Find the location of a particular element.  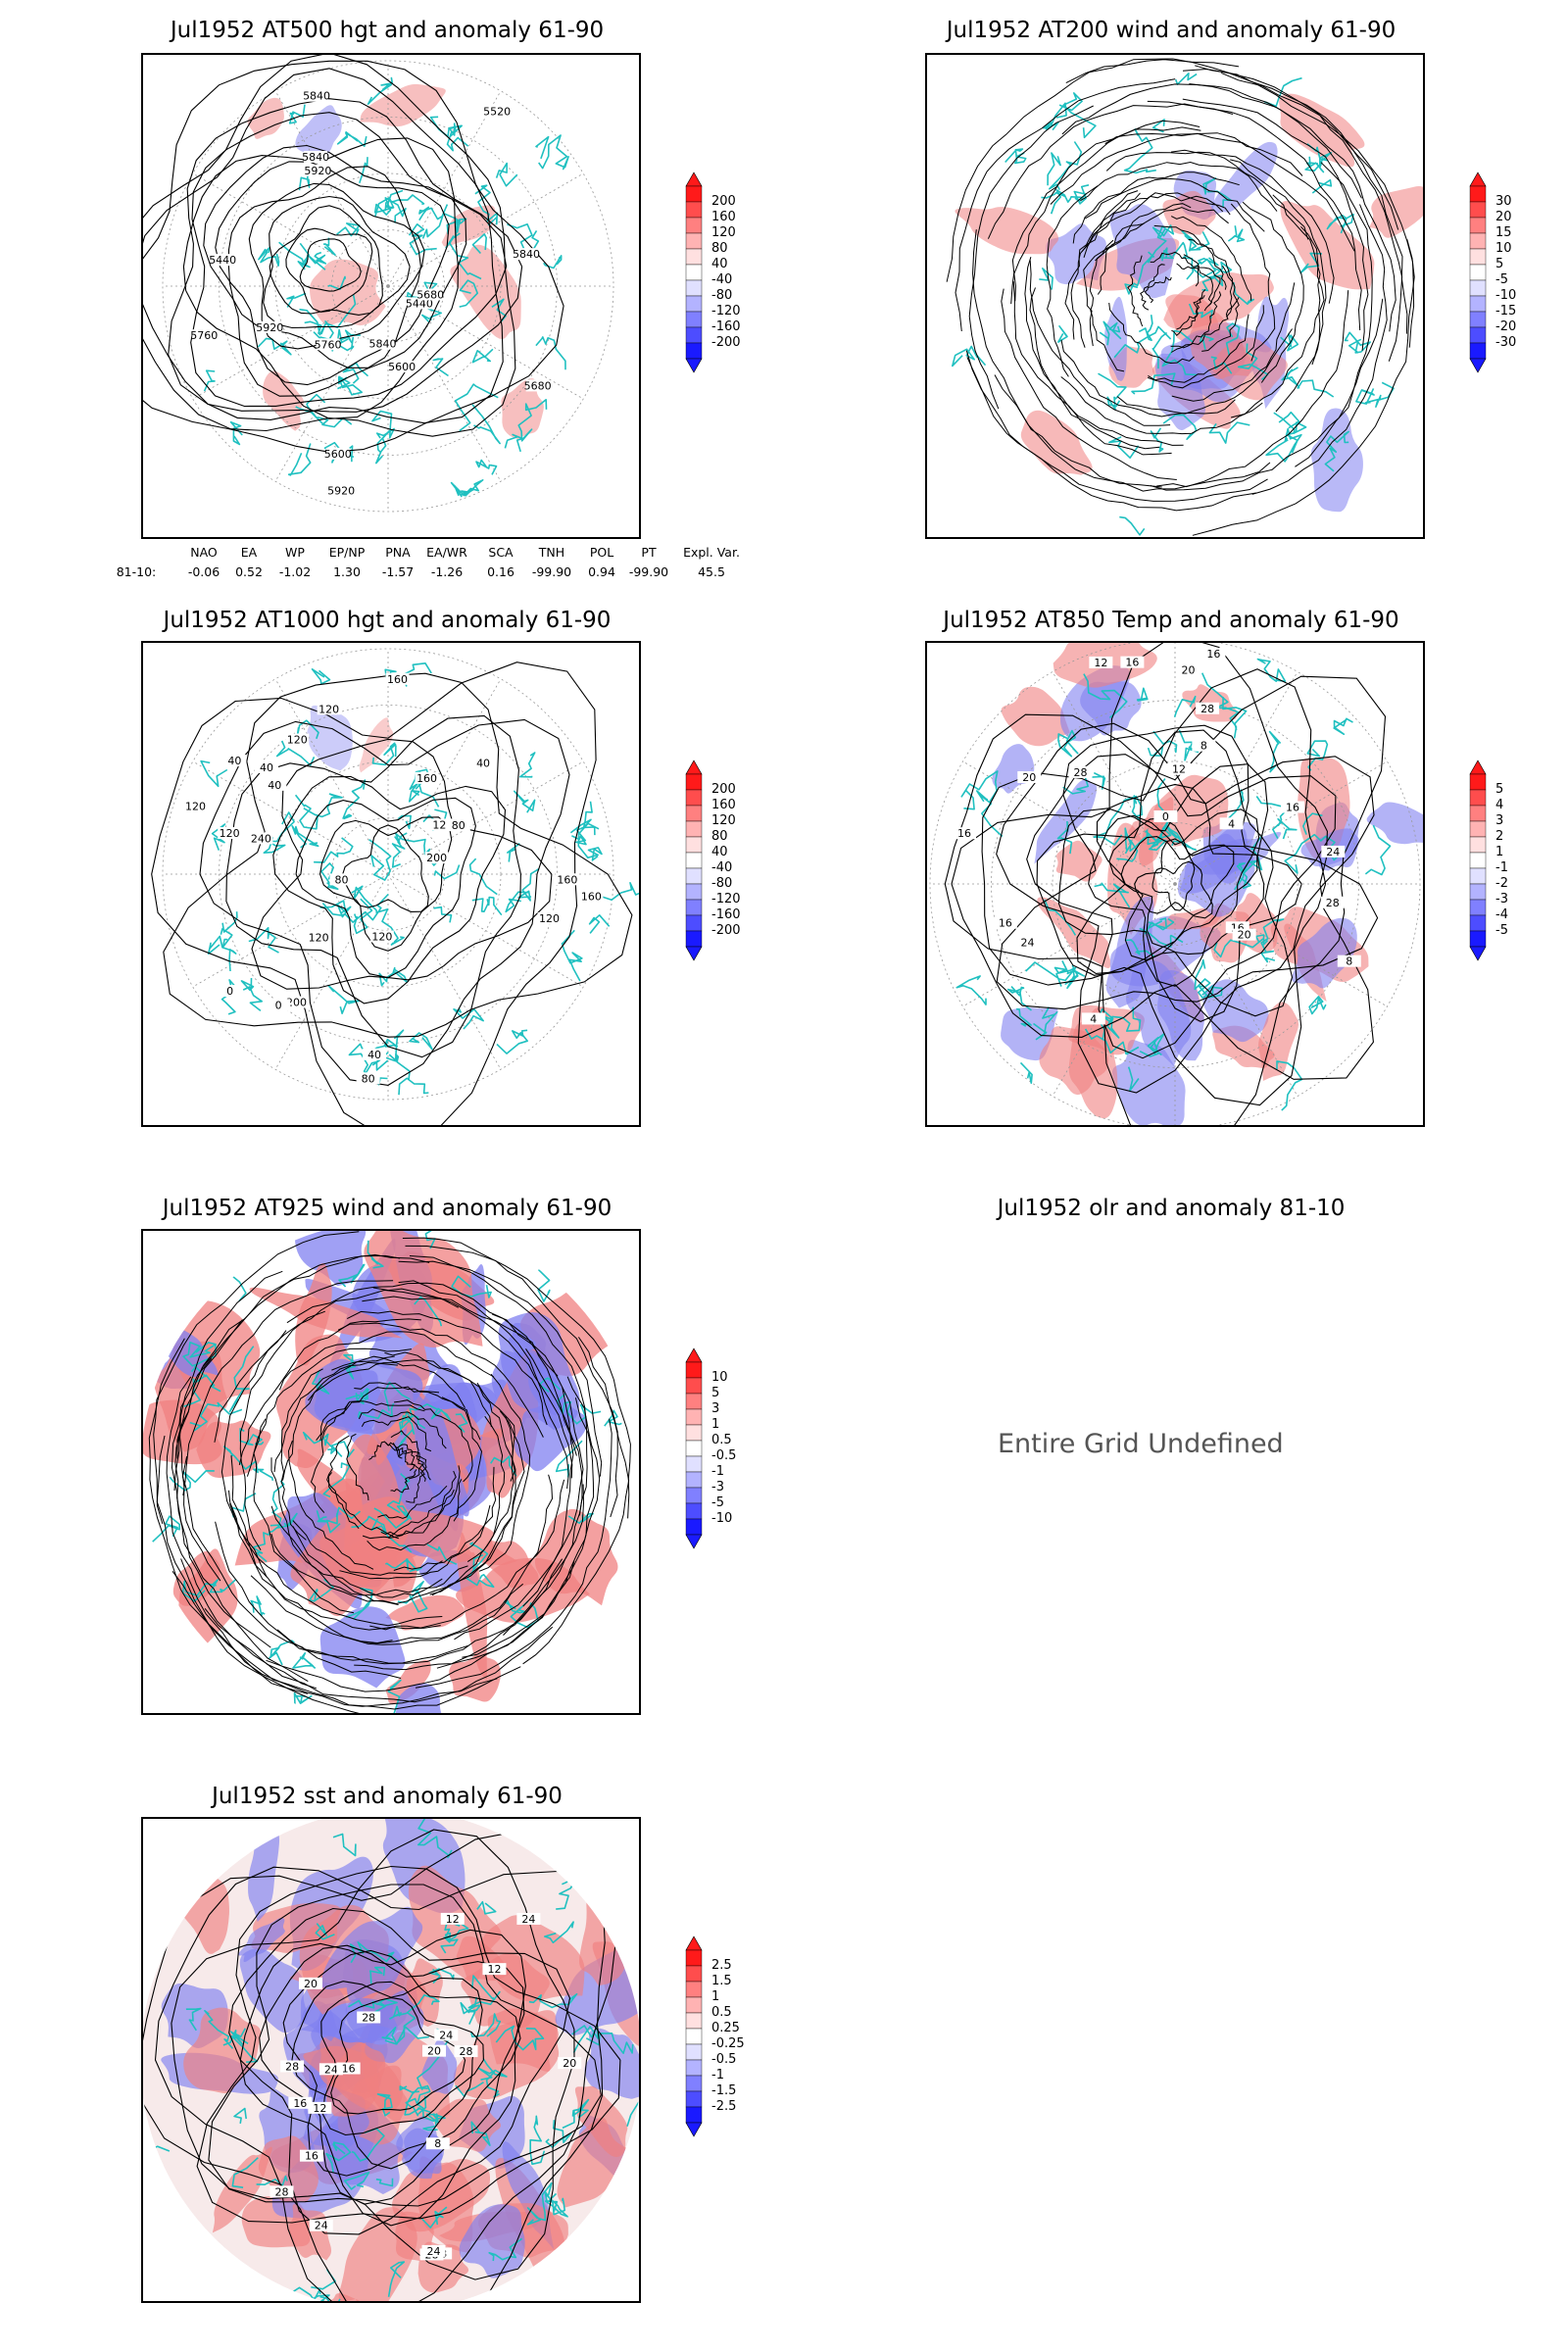

index-value: -99.90 is located at coordinates (551, 571).